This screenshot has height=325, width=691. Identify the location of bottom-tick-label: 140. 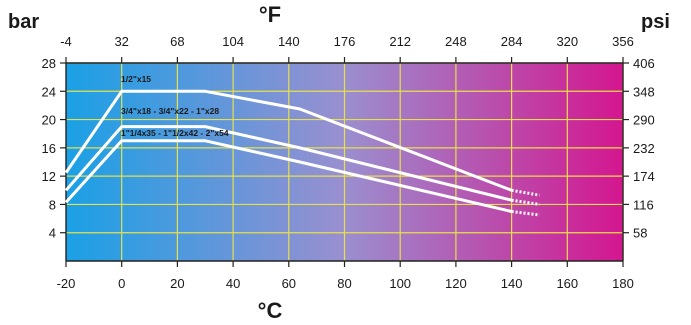
(512, 283).